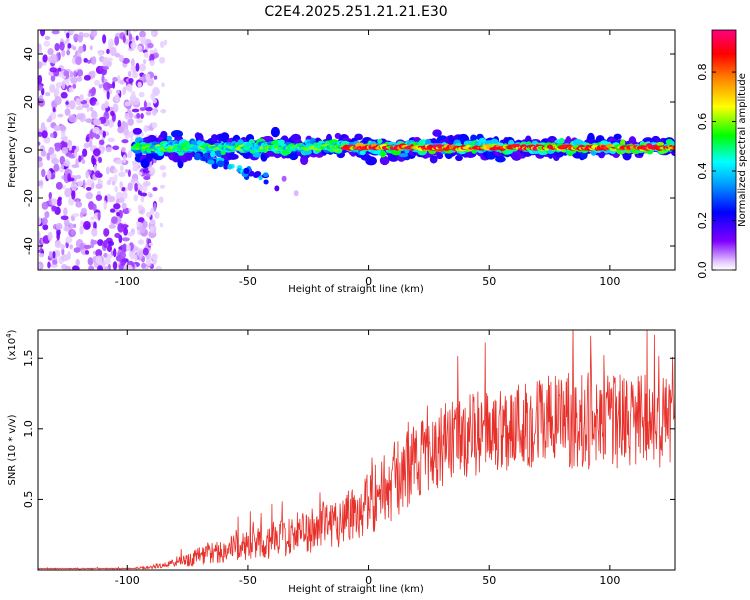 The width and height of the screenshot is (750, 600). Describe the element at coordinates (716, 171) in the screenshot. I see `colorbar-ticks: 0.0 0.2 0.4 0.6 0.8` at that location.